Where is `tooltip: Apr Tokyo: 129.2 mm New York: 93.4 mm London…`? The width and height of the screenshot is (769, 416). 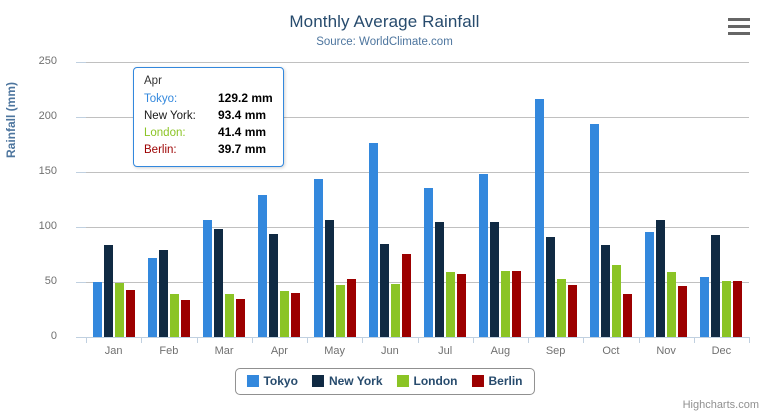
tooltip: Apr Tokyo: 129.2 mm New York: 93.4 mm London… is located at coordinates (208, 117).